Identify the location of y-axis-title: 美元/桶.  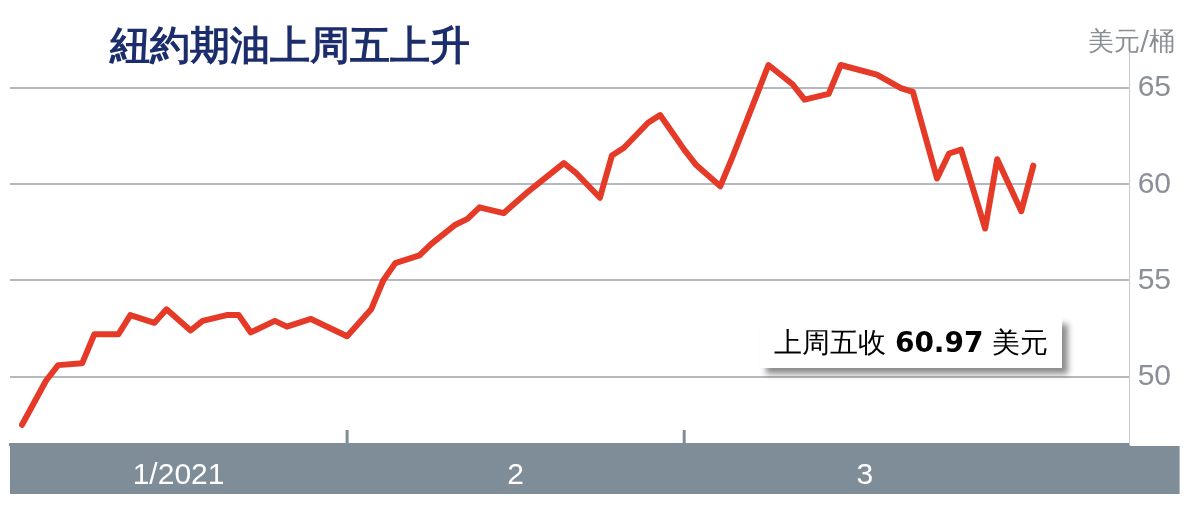
(1131, 41).